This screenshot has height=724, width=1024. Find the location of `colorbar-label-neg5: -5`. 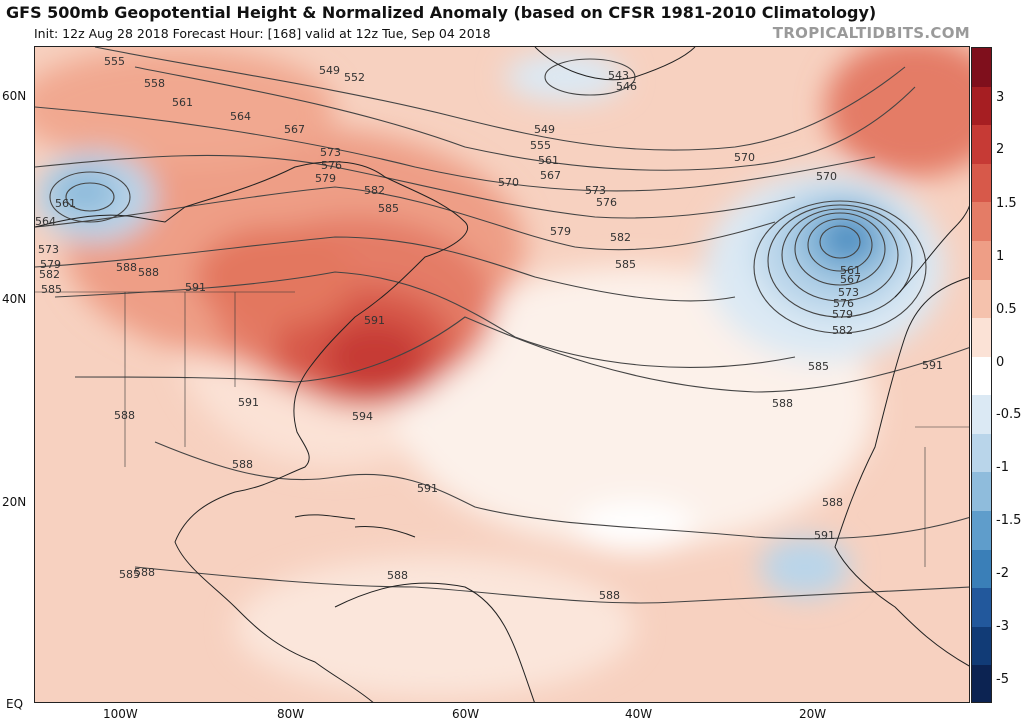

colorbar-label-neg5: -5 is located at coordinates (1002, 679).